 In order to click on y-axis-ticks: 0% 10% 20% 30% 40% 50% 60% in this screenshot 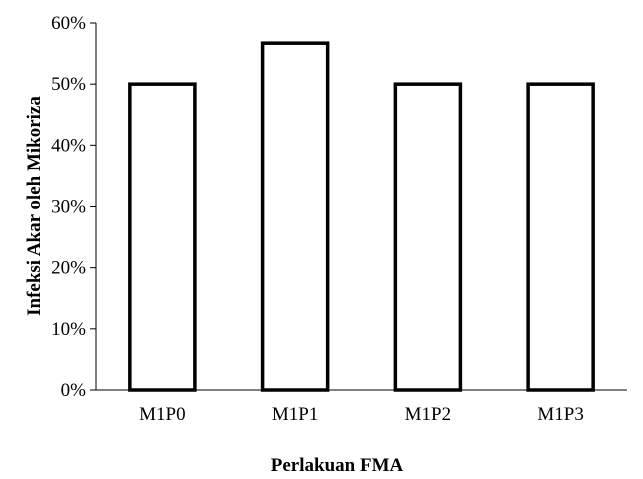, I will do `click(73, 207)`.